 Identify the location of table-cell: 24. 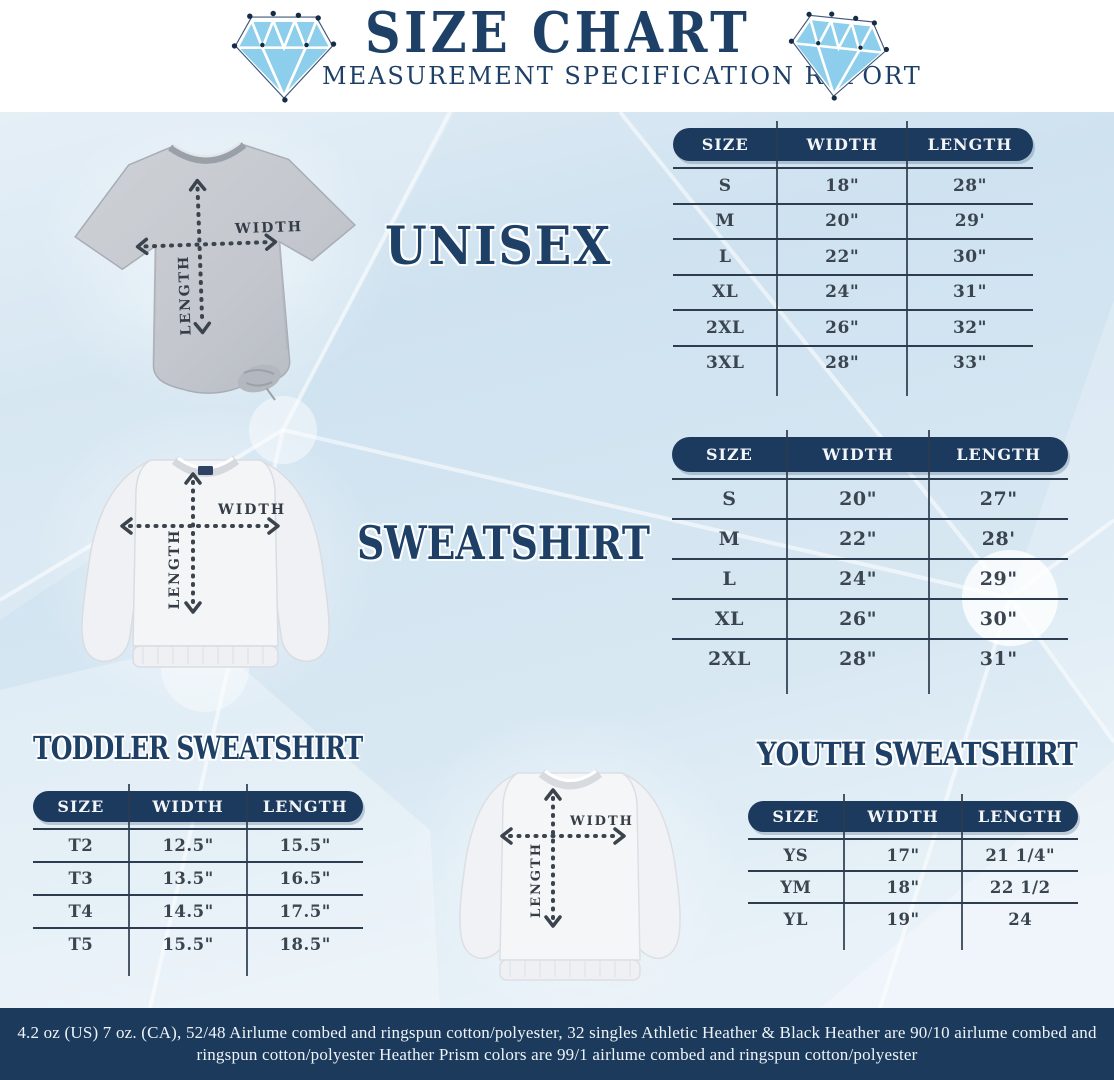
(1020, 919).